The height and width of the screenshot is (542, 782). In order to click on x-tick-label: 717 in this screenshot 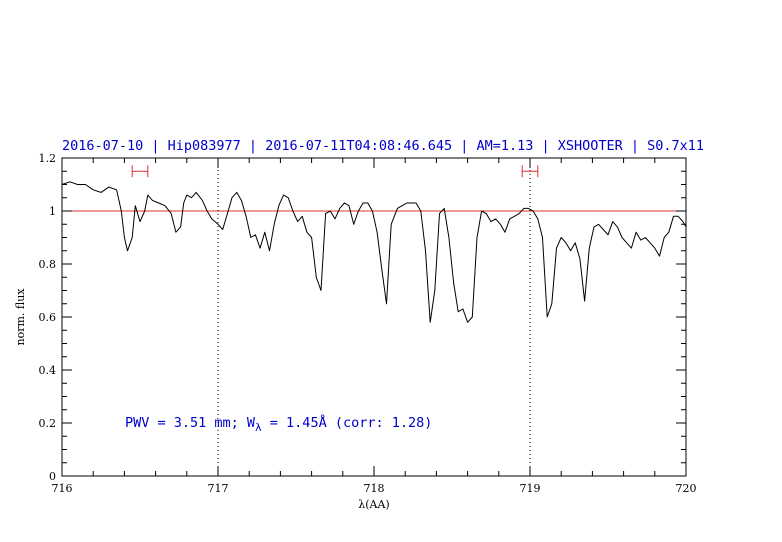, I will do `click(218, 488)`.